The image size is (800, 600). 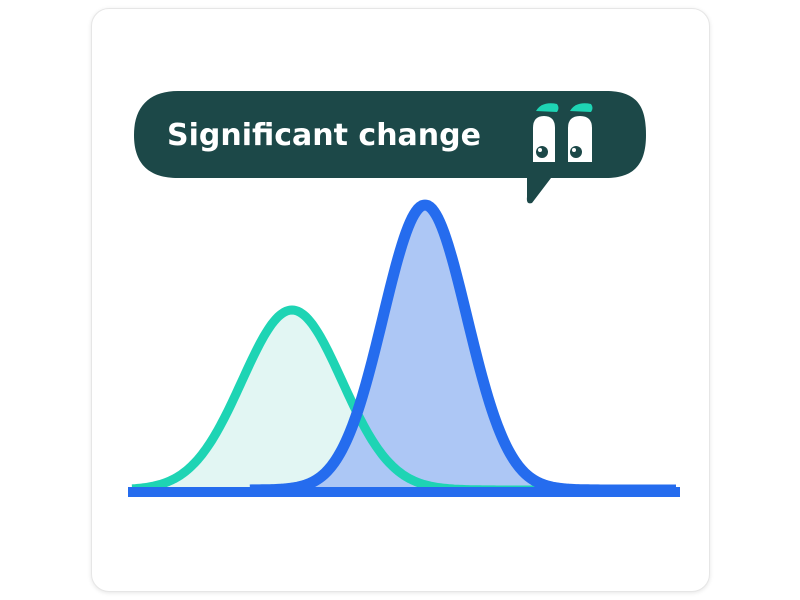 I want to click on bubble-text: Significant change, so click(x=324, y=135).